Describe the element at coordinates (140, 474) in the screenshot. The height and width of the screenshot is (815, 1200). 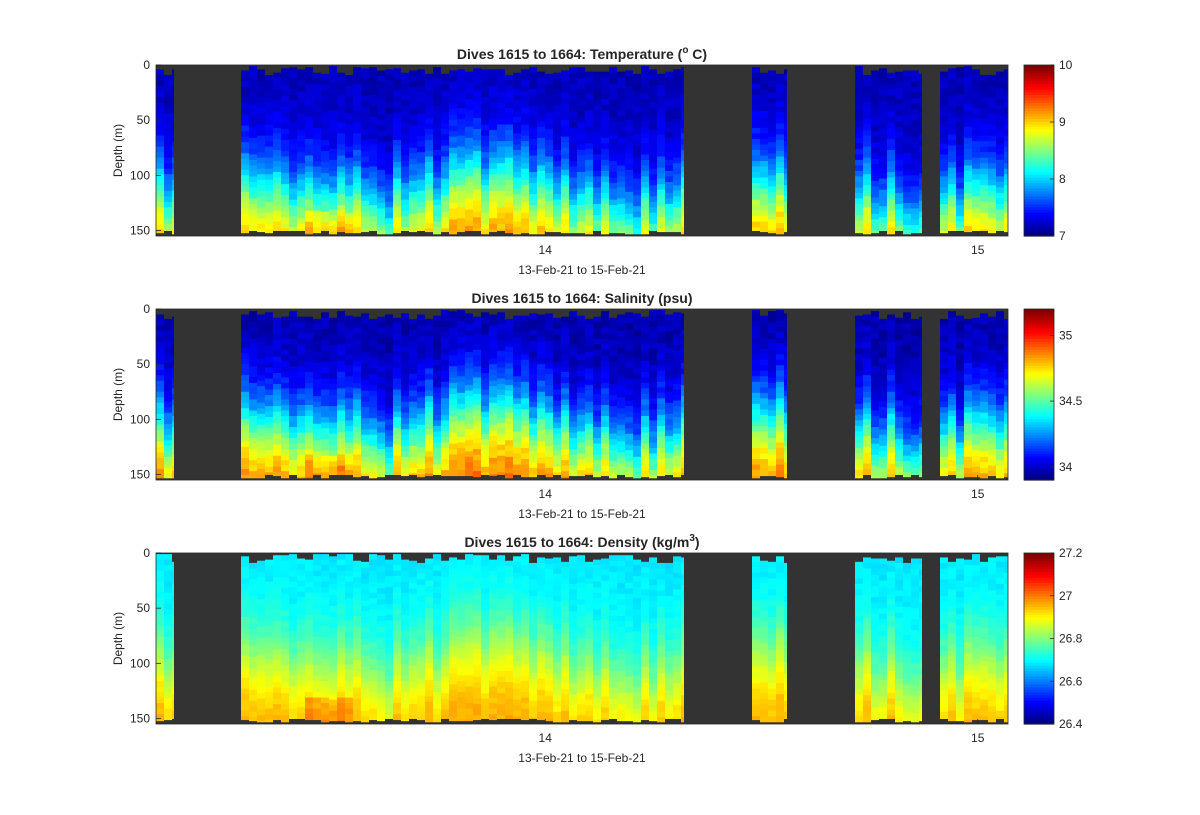
I see `y-tick-label: 150` at that location.